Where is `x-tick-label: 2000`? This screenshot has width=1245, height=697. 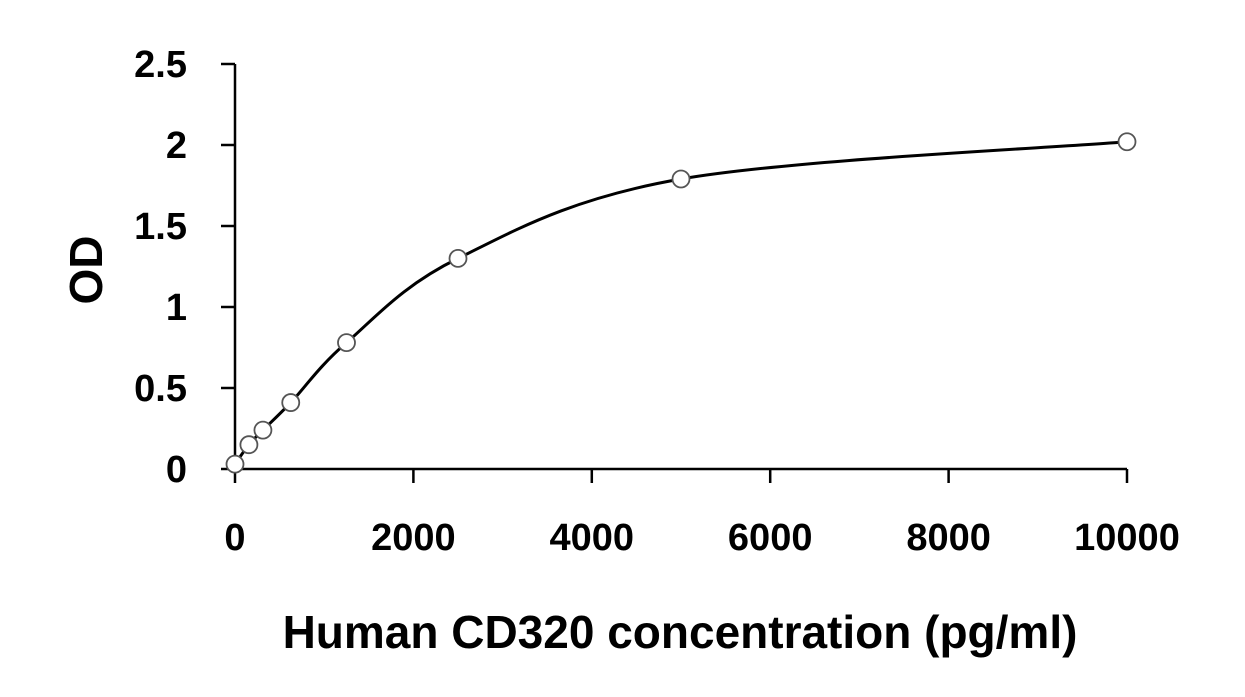
x-tick-label: 2000 is located at coordinates (413, 538).